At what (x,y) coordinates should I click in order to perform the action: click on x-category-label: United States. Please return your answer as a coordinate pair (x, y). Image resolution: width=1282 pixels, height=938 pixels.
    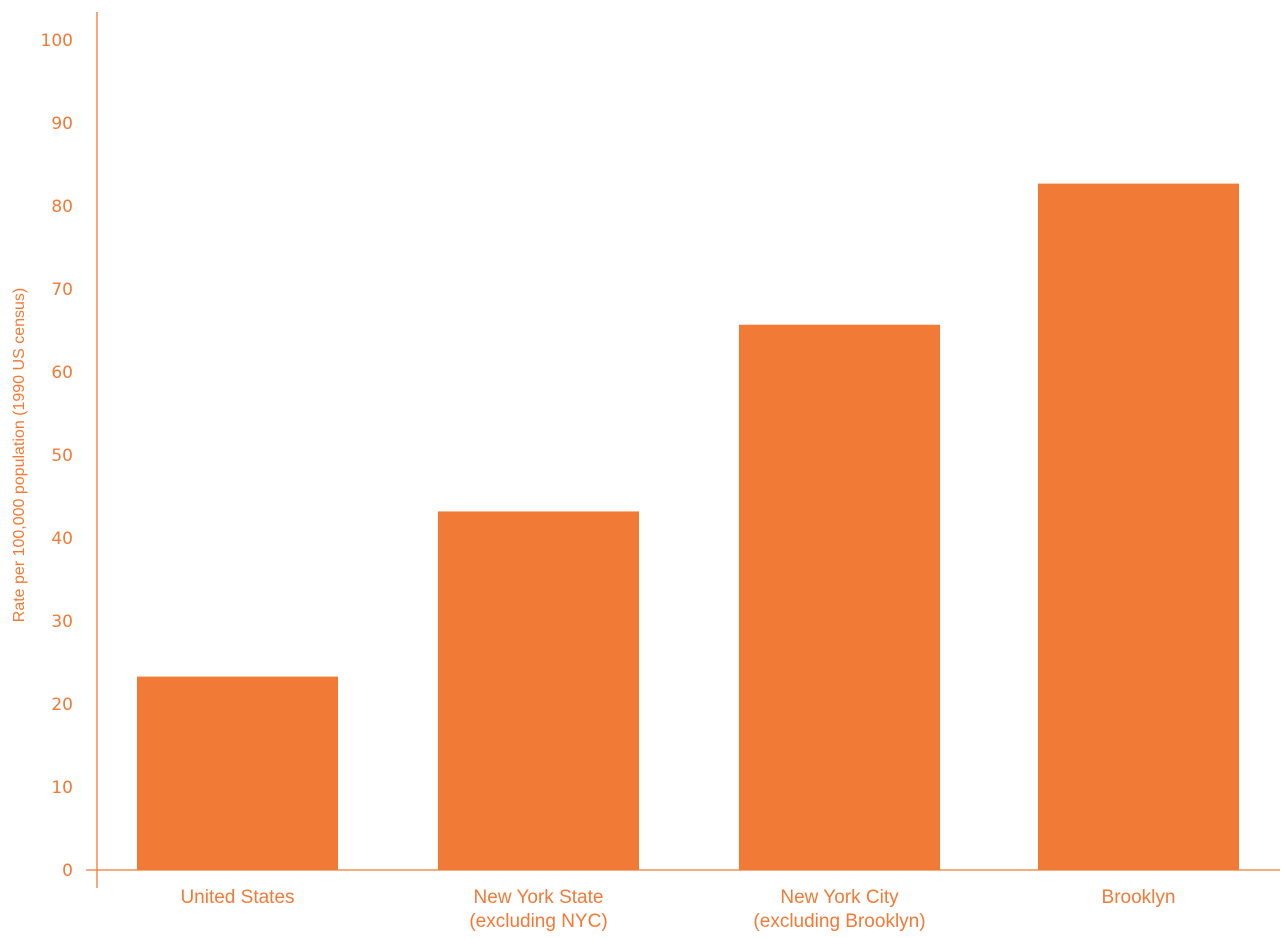
    Looking at the image, I should click on (237, 897).